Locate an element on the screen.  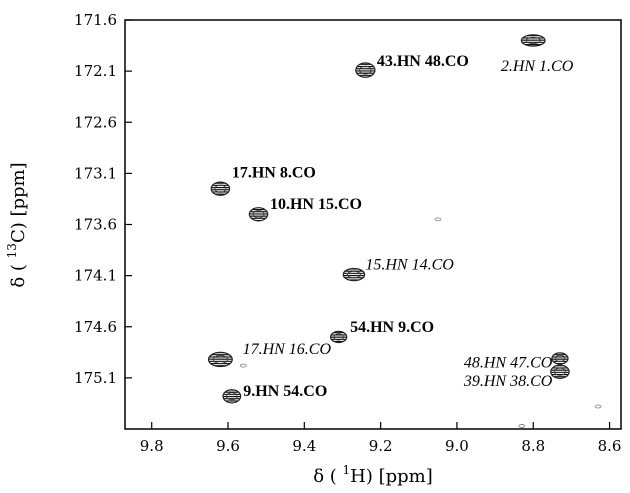
y-tick-label: 171.6 is located at coordinates (95, 20).